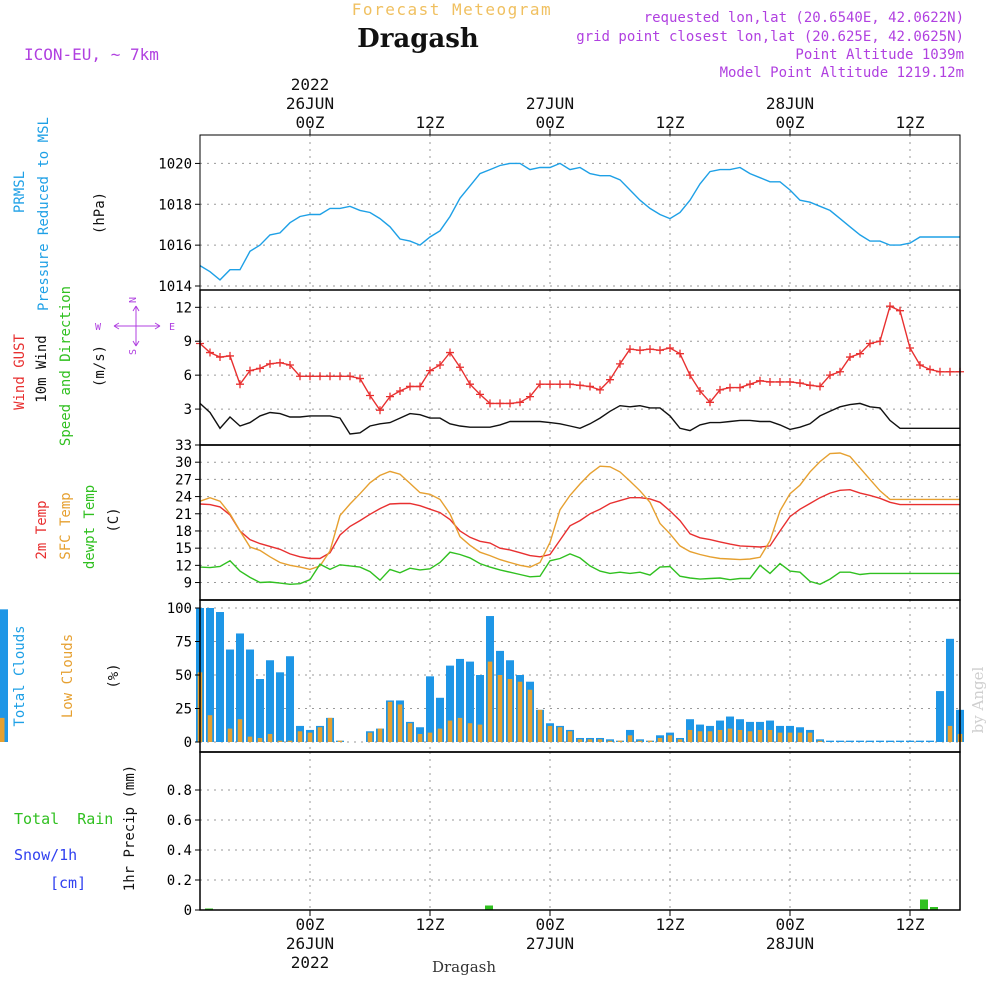  Describe the element at coordinates (804, 18) in the screenshot. I see `requested-lonlat: requested lon,lat (20.6540E, 42.0622N)` at that location.